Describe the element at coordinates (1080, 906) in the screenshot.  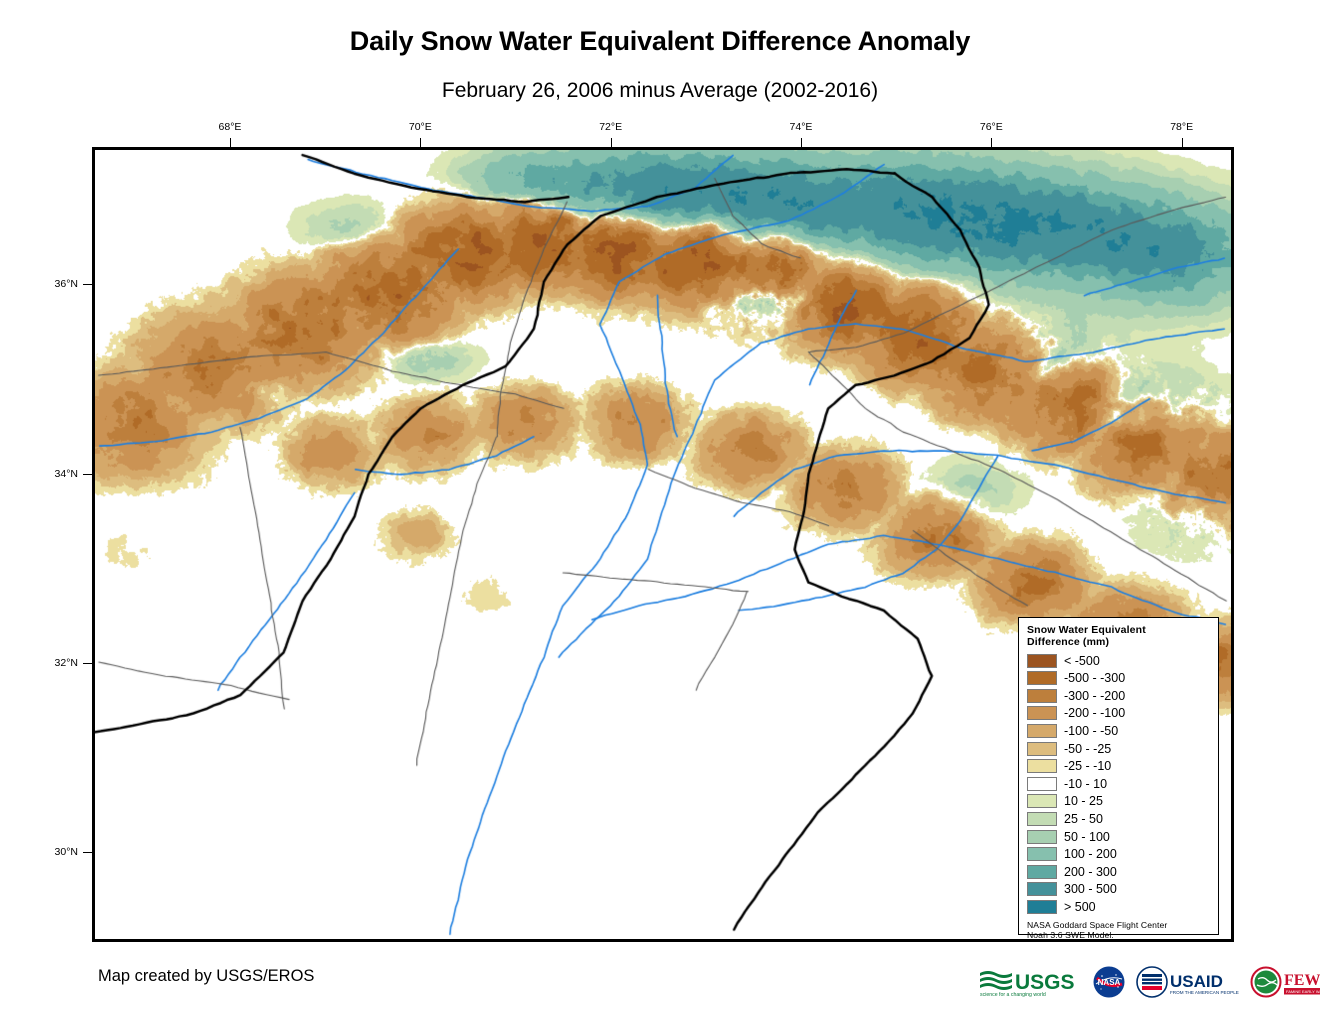
I see `legend-label: > 500` at that location.